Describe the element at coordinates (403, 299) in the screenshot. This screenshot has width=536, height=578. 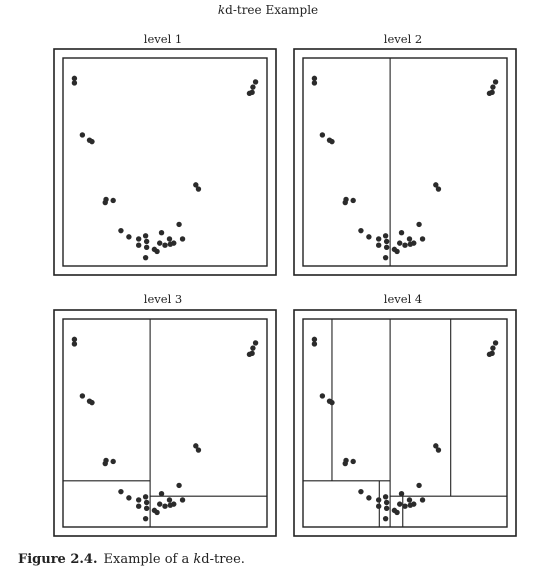
I see `panel-title-level-4: level 4` at that location.